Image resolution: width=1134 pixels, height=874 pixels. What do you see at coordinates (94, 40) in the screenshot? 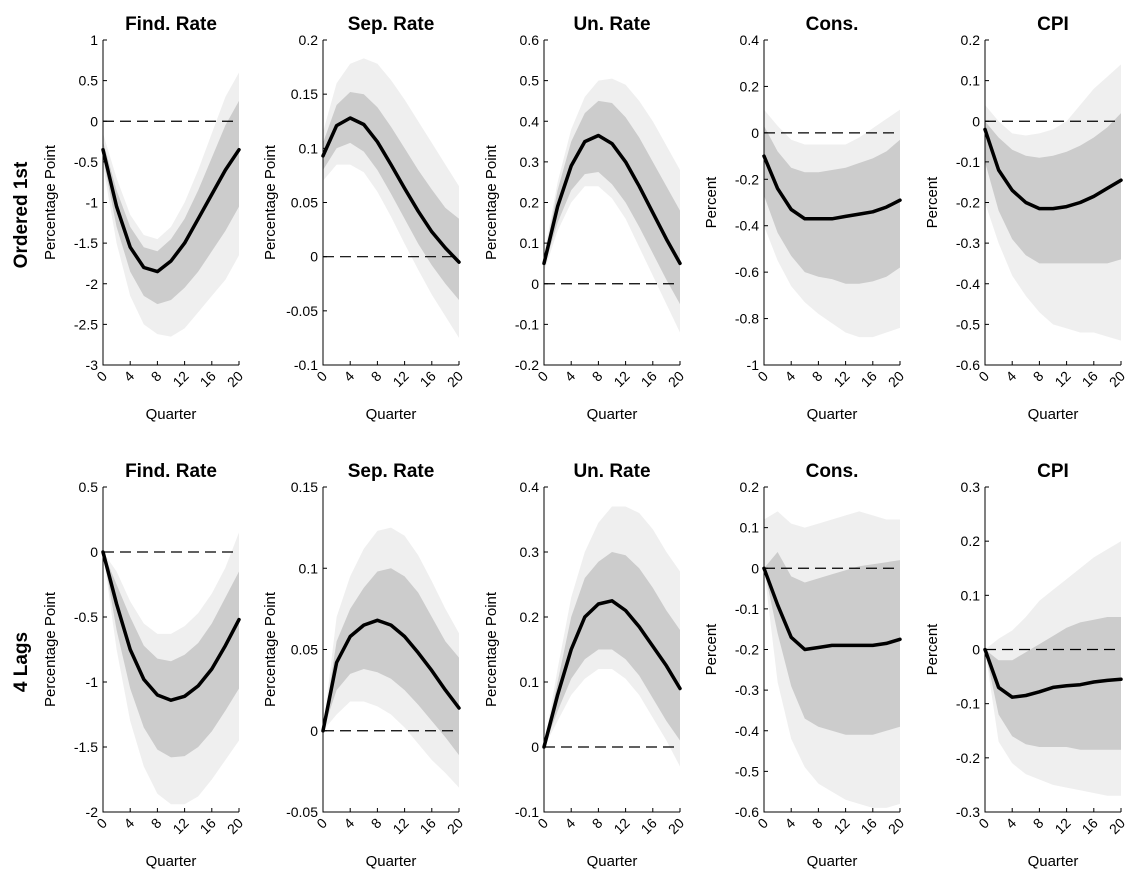
I see `y-tick-label: 1` at bounding box center [94, 40].